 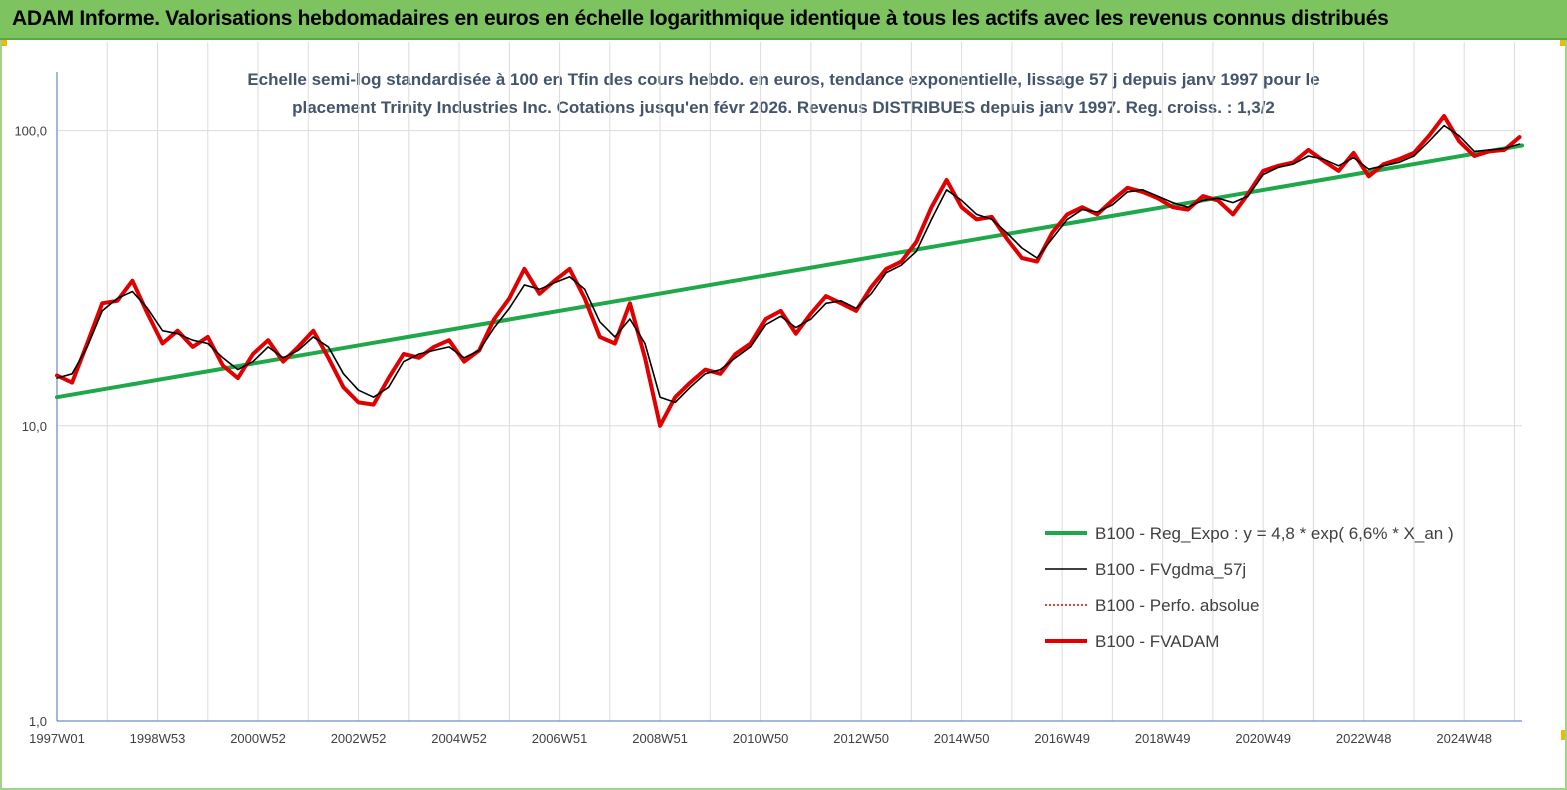 I want to click on legend-label-3: B100 - FVADAM, so click(x=1157, y=641).